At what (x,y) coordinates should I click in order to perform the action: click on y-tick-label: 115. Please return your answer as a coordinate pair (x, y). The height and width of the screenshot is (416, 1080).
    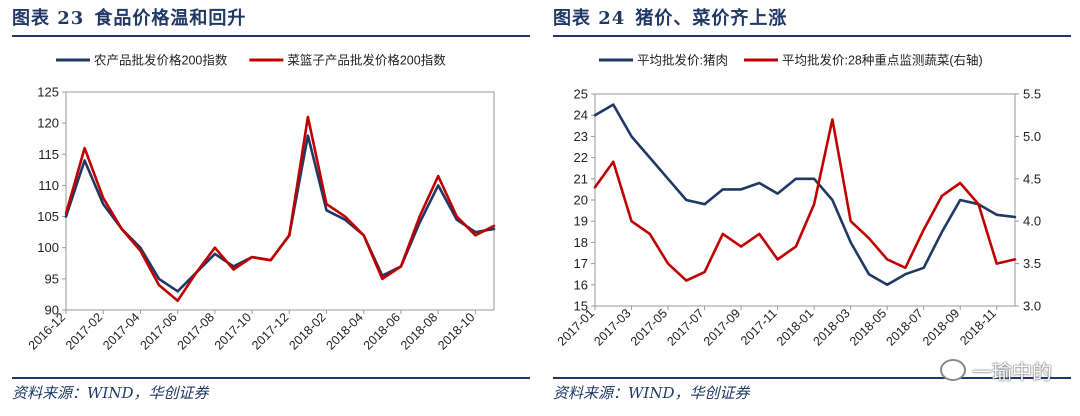
    Looking at the image, I should click on (48, 154).